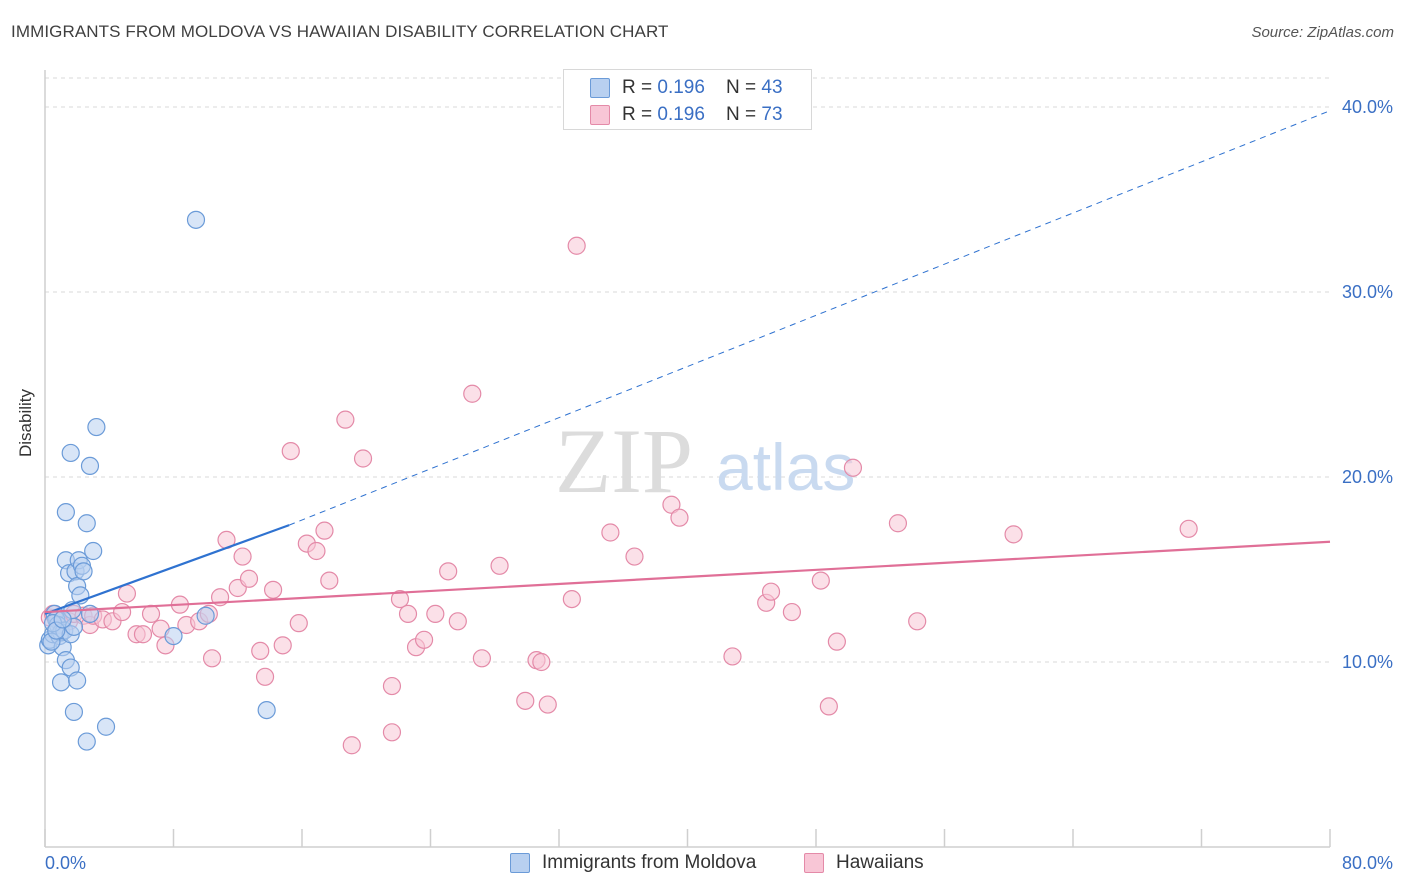  I want to click on y-tick-label: 30.0%, so click(1367, 292).